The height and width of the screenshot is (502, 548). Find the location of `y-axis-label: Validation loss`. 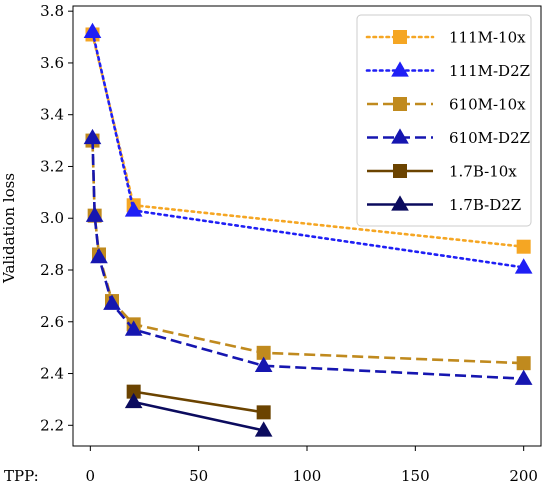

y-axis-label: Validation loss is located at coordinates (9, 228).